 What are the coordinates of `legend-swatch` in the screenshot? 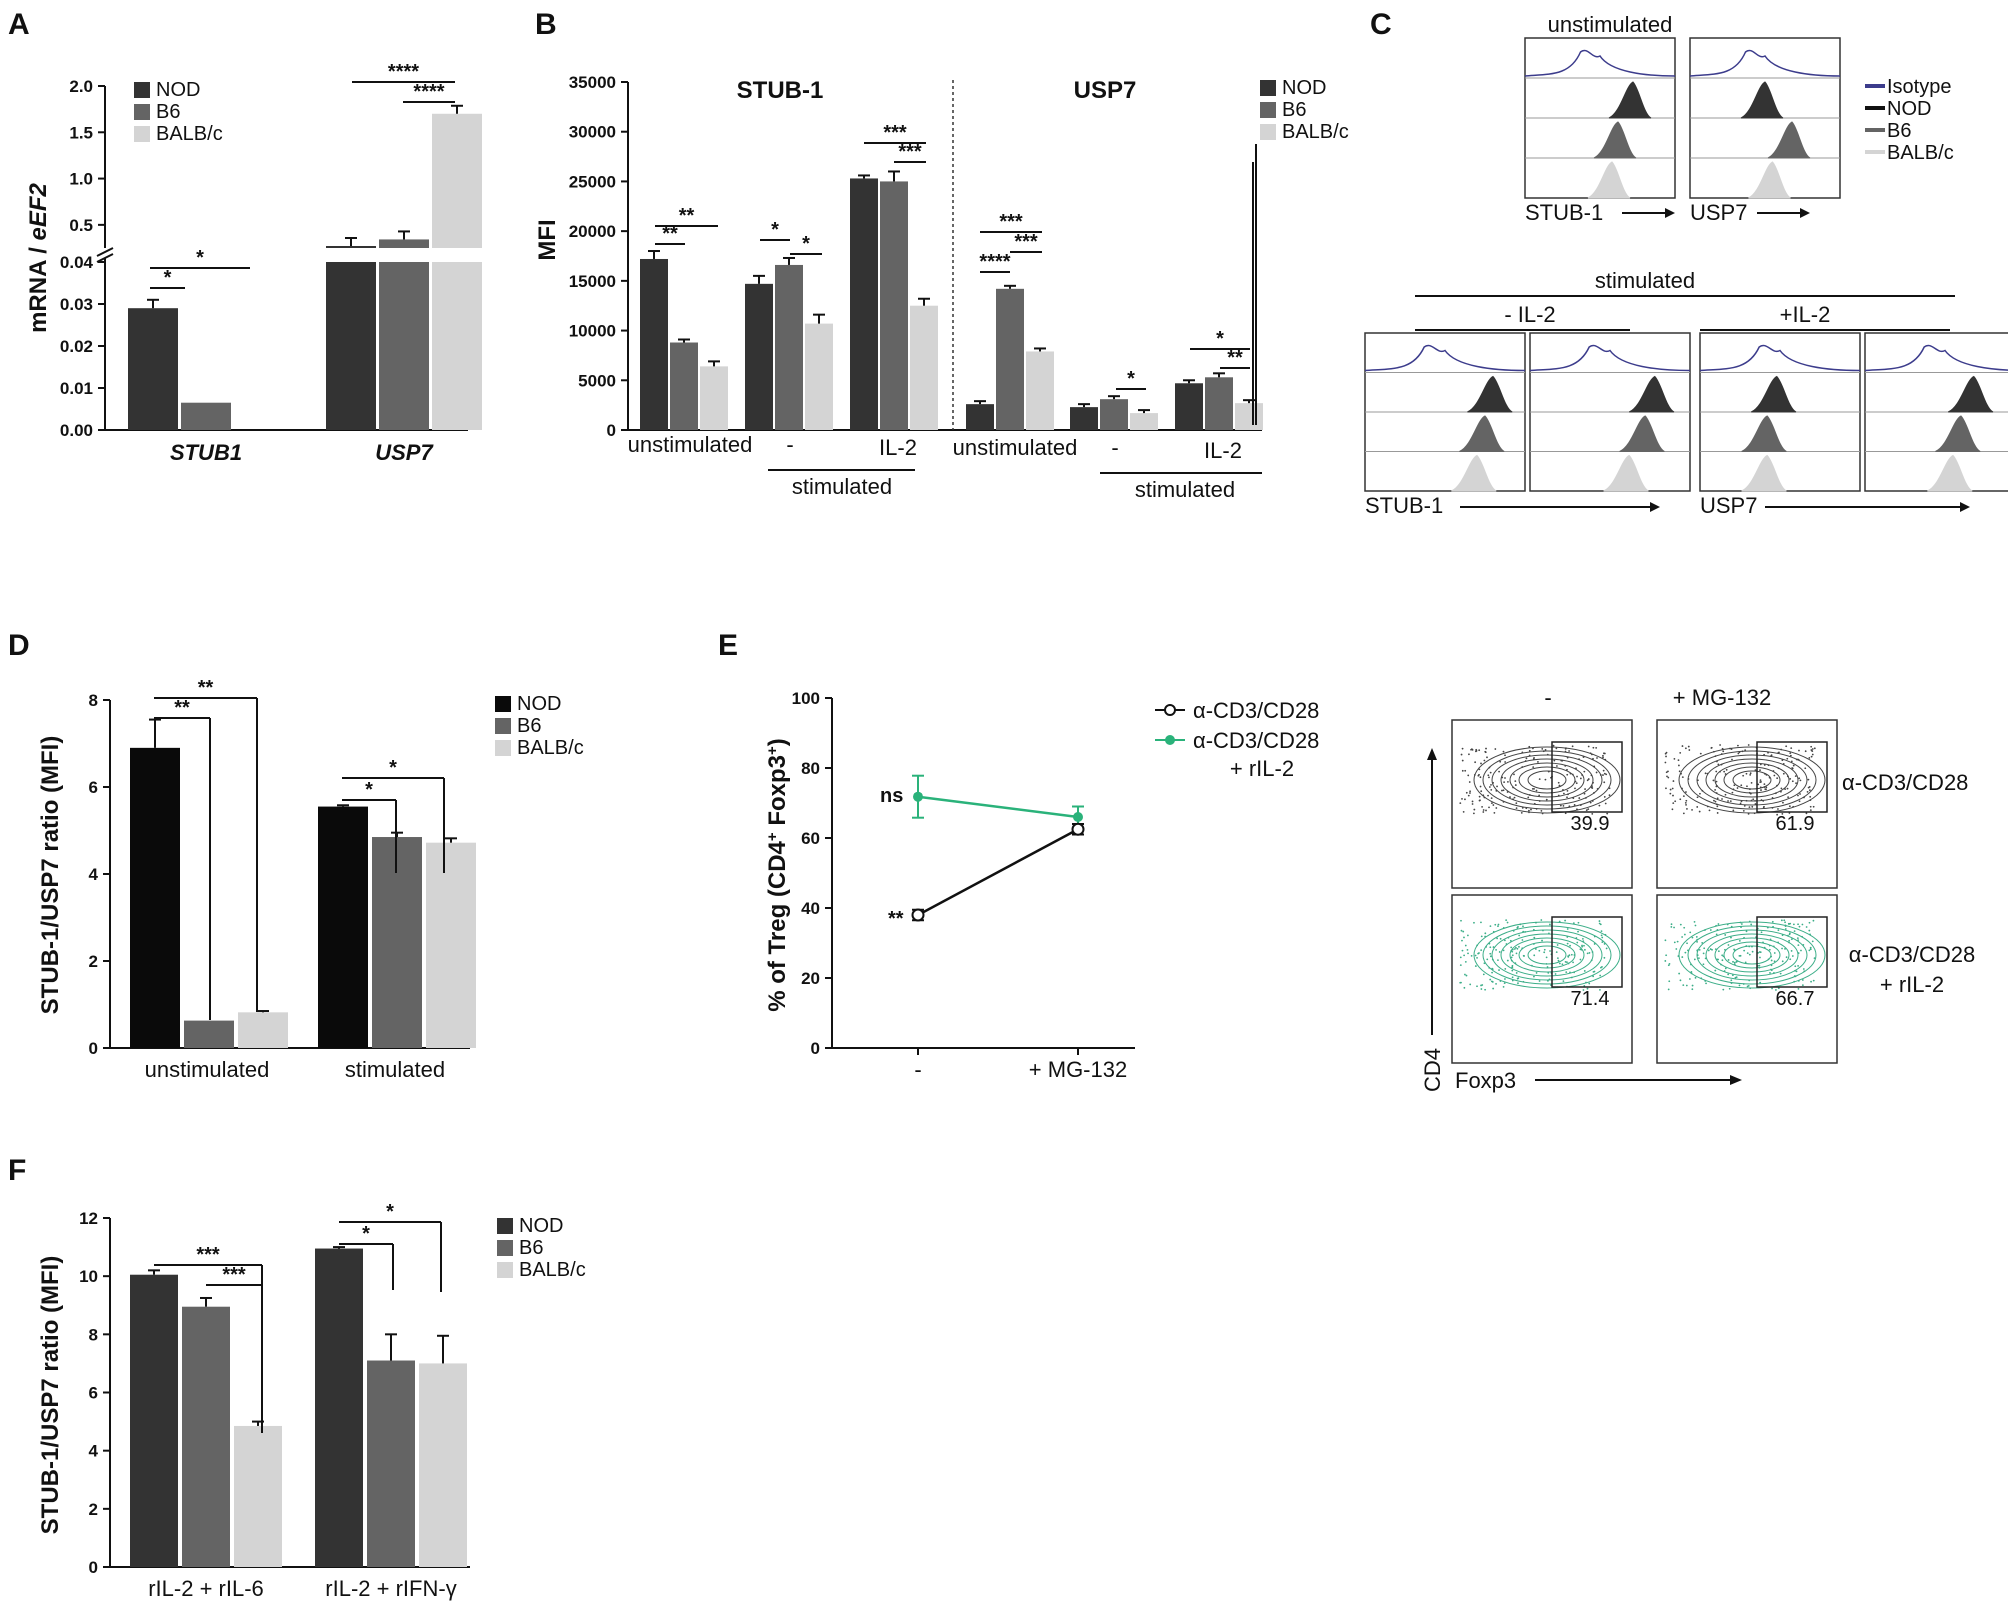 It's located at (1268, 132).